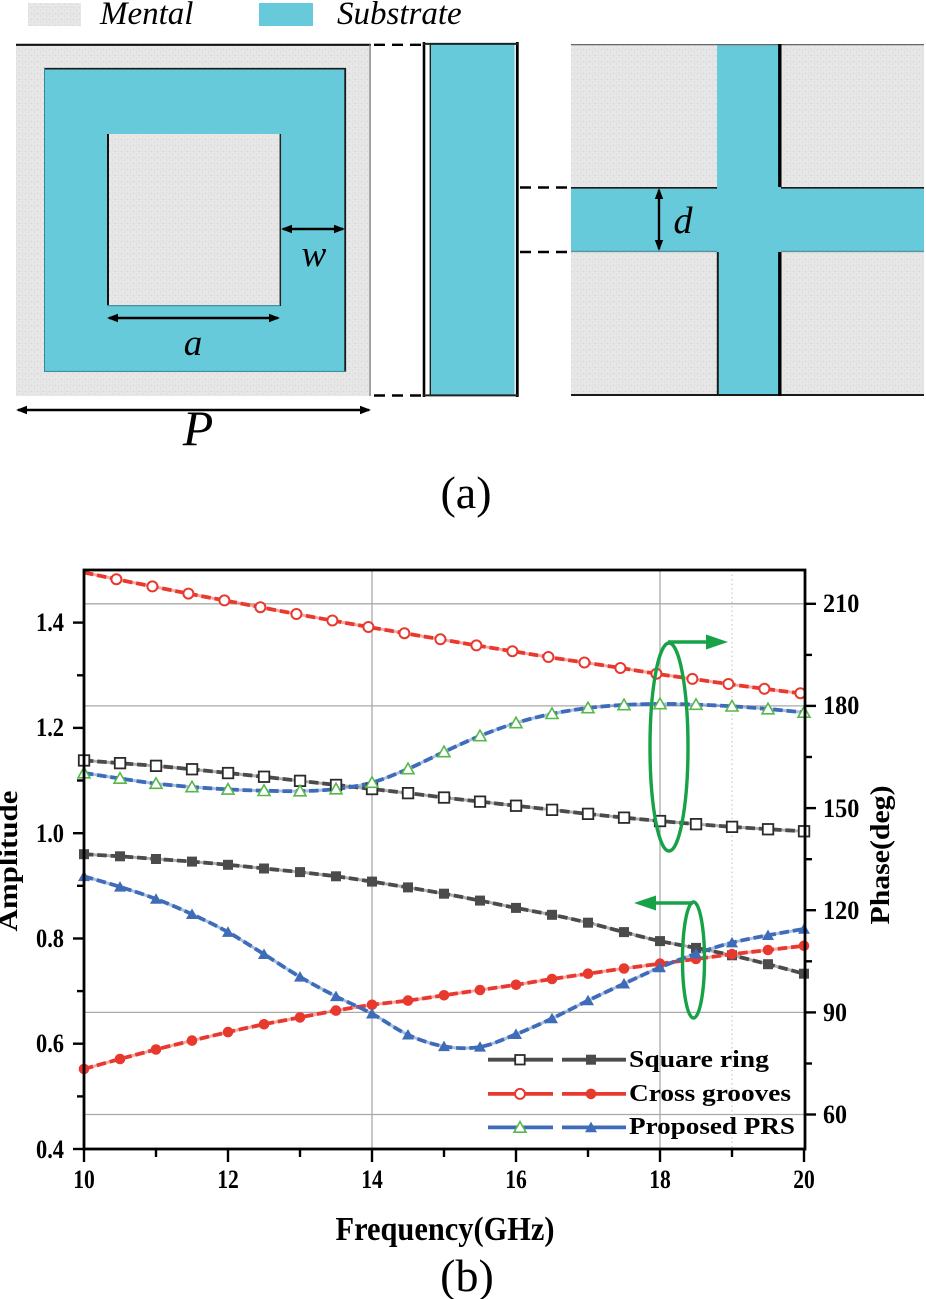  What do you see at coordinates (465, 492) in the screenshot?
I see `svg-text: (a)` at bounding box center [465, 492].